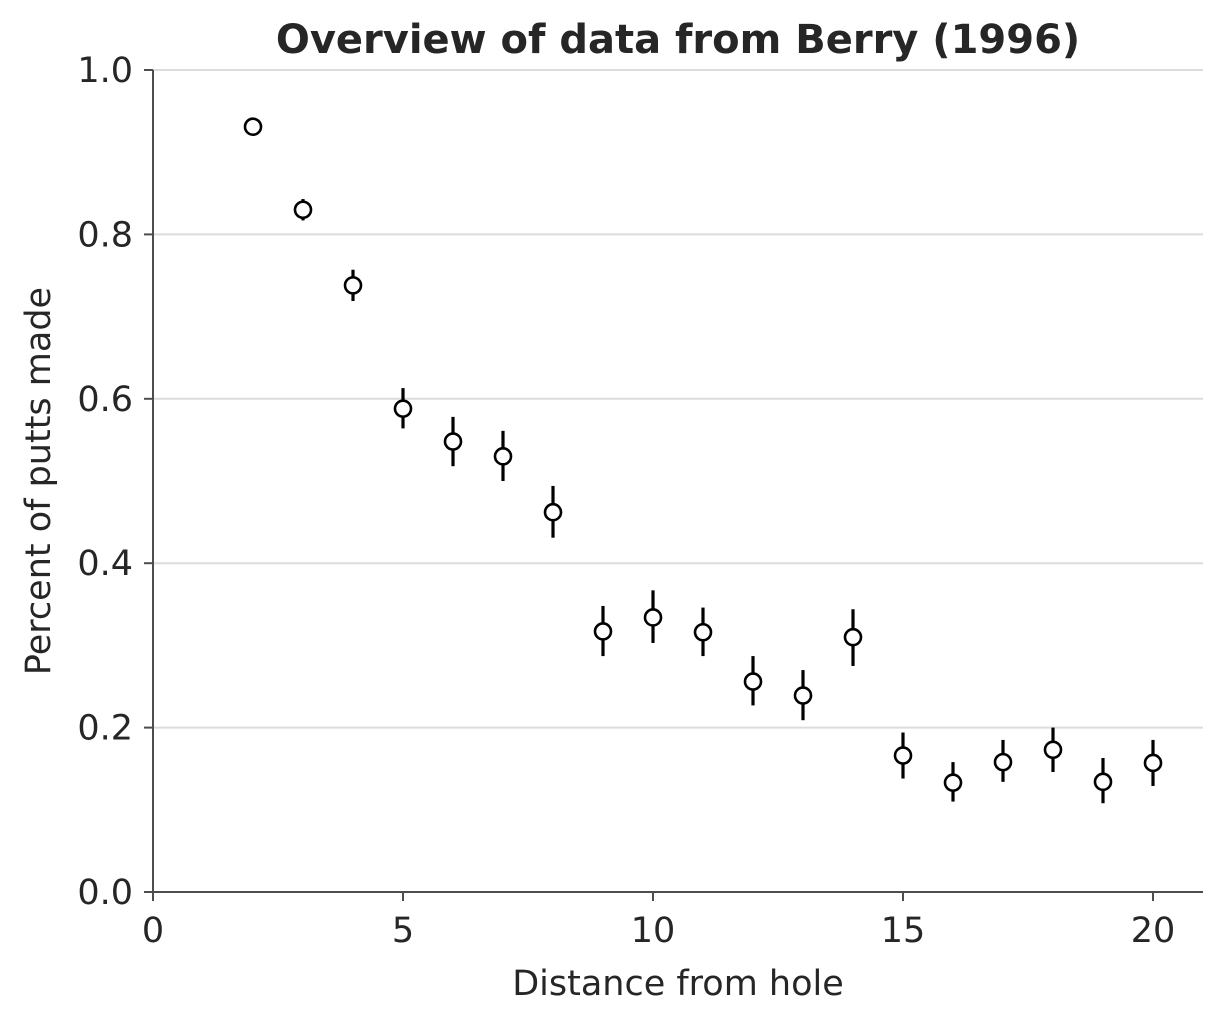 The image size is (1223, 1023). I want to click on y-axis-label: Percent of putts made, so click(39, 481).